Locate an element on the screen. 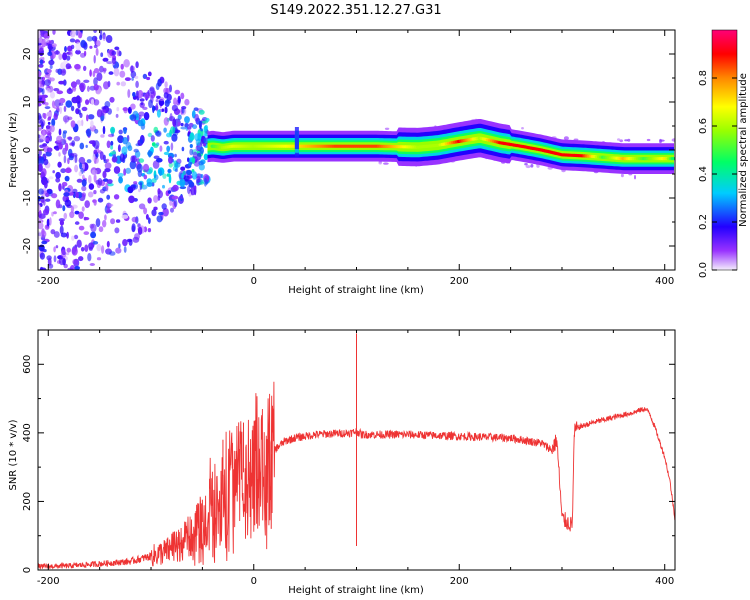 This screenshot has width=750, height=600. spectrogram-ylabel: Frequency (Hz) is located at coordinates (13, 150).